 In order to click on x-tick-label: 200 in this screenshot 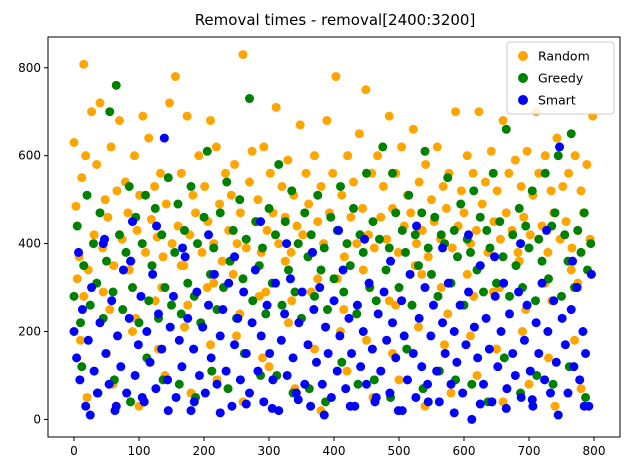, I will do `click(204, 451)`.